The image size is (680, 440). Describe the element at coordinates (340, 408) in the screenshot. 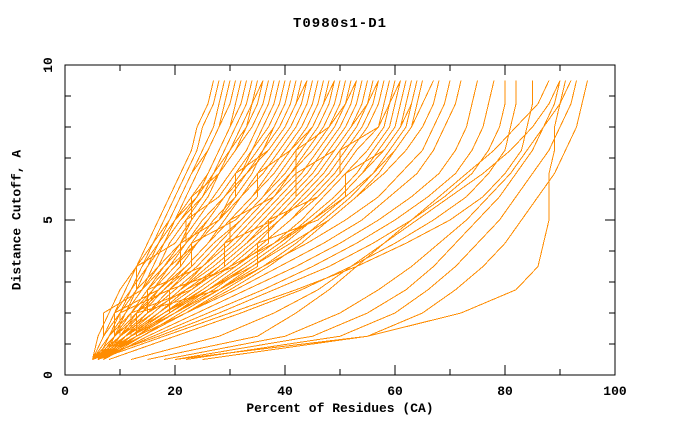

I see `x-axis-title: Percent of Residues (CA)` at that location.